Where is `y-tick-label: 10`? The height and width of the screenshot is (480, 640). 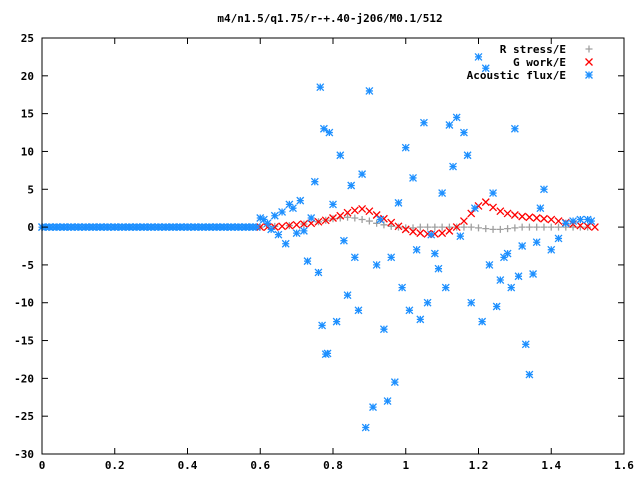
y-tick-label: 10 is located at coordinates (27, 151).